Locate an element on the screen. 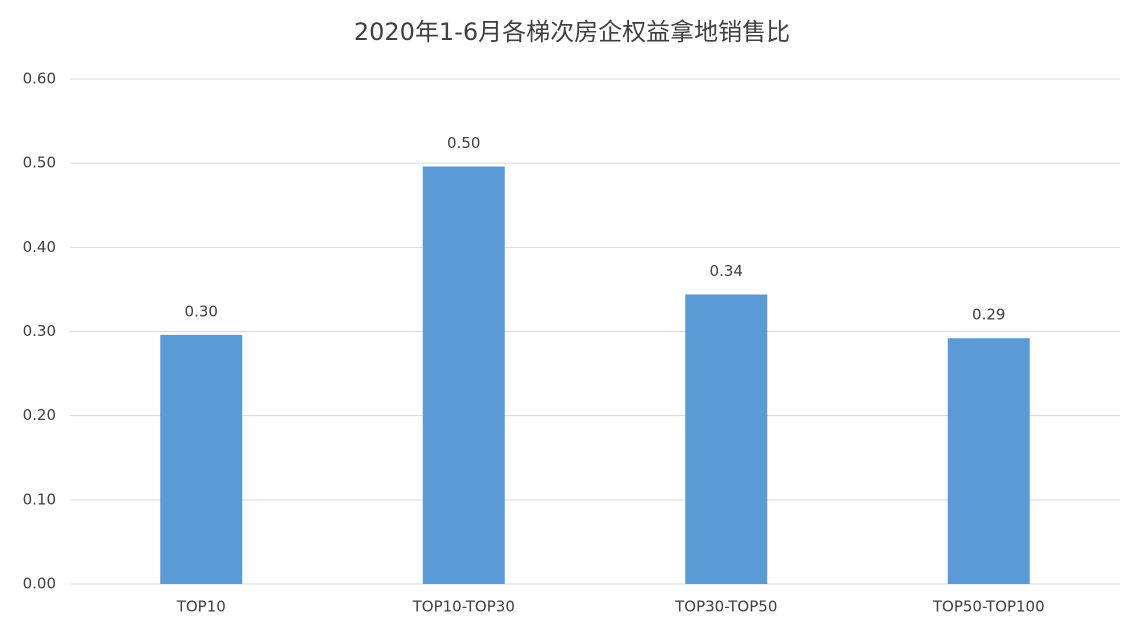 The image size is (1144, 635). x-tick-label: TOP10-TOP30 is located at coordinates (463, 607).